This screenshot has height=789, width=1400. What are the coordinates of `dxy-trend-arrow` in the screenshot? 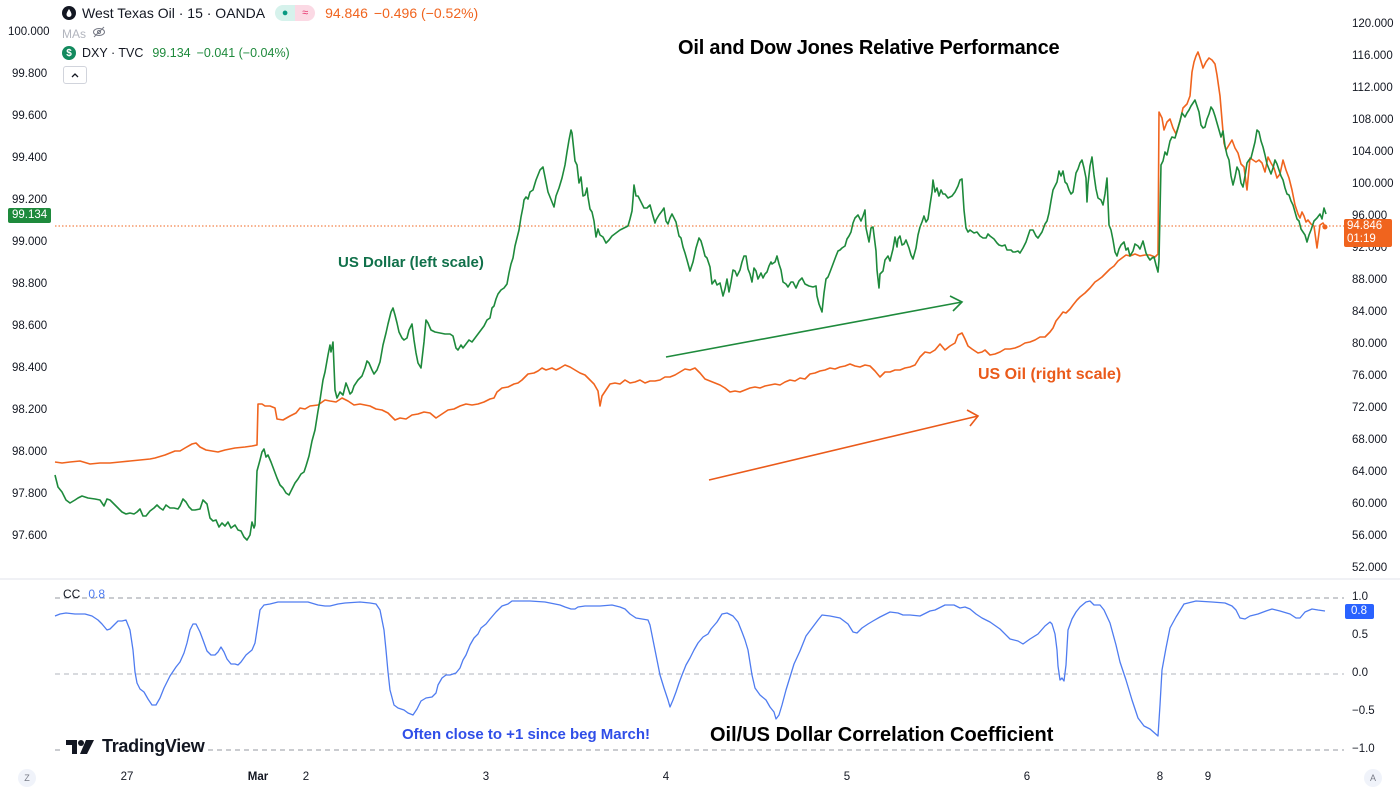 It's located at (814, 326).